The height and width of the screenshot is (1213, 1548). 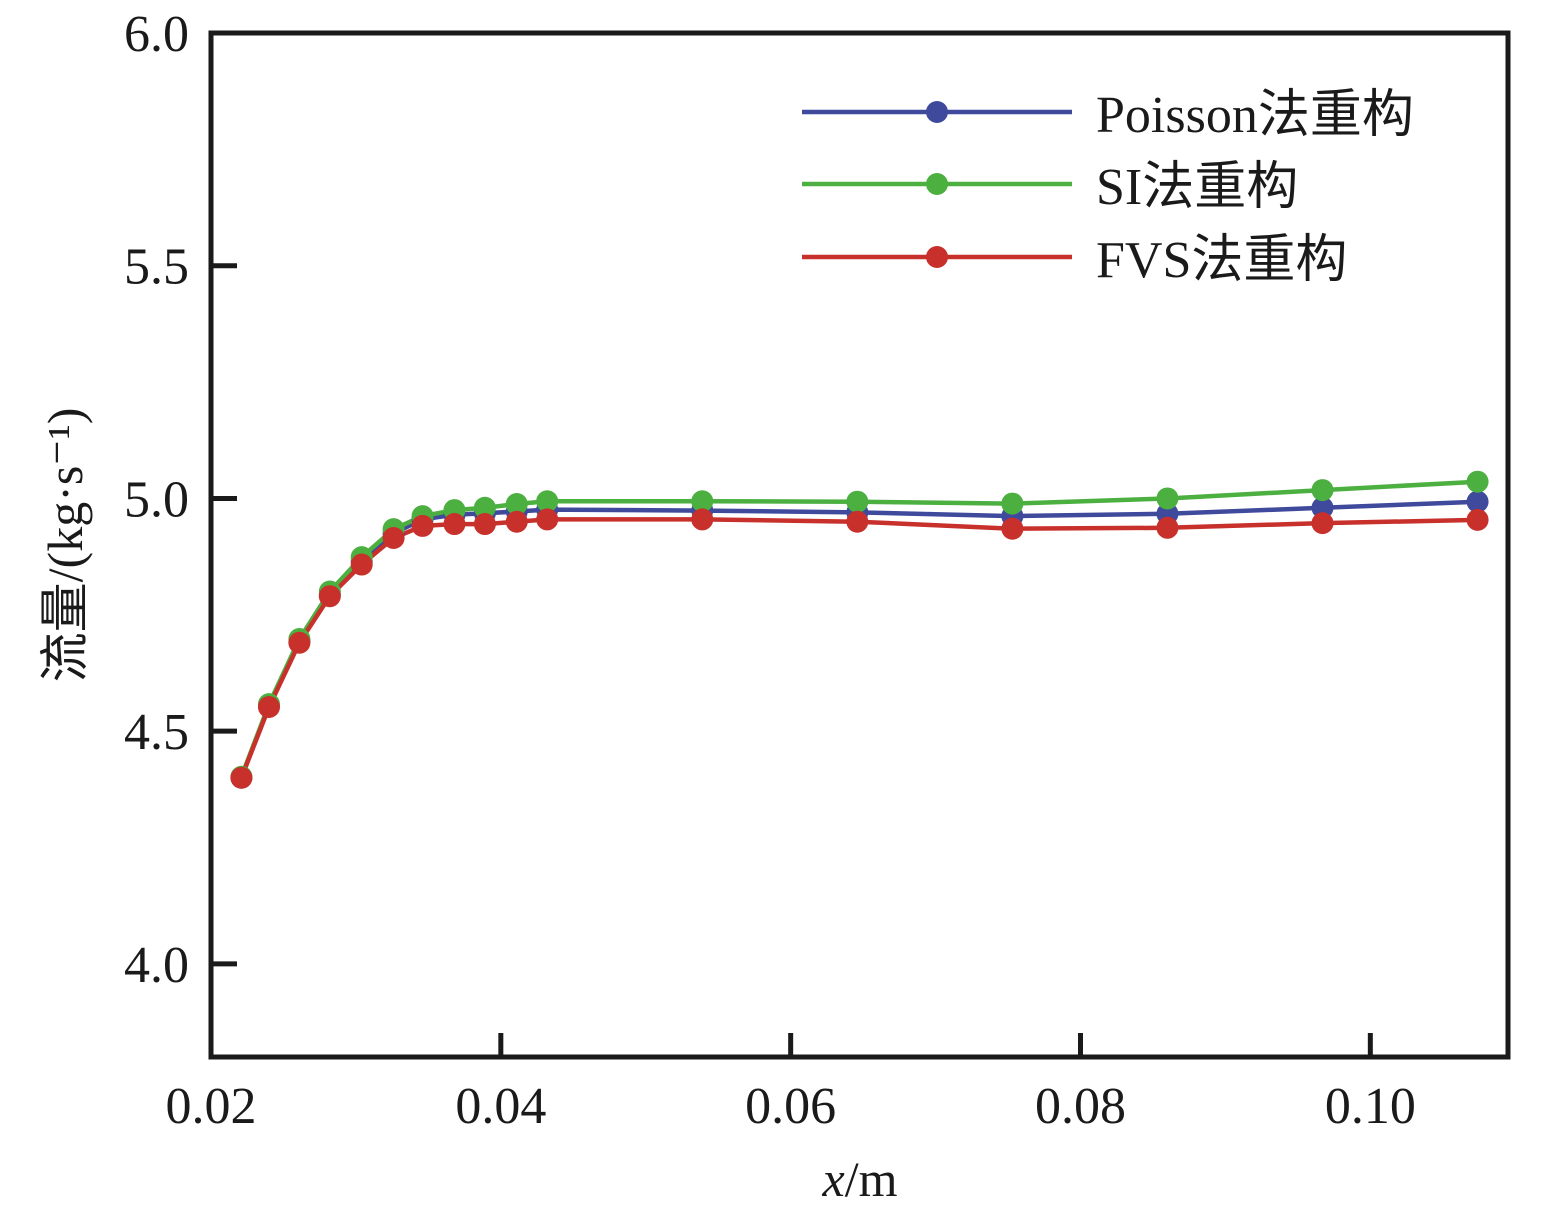 What do you see at coordinates (156, 34) in the screenshot?
I see `y-tick-label: 6.0` at bounding box center [156, 34].